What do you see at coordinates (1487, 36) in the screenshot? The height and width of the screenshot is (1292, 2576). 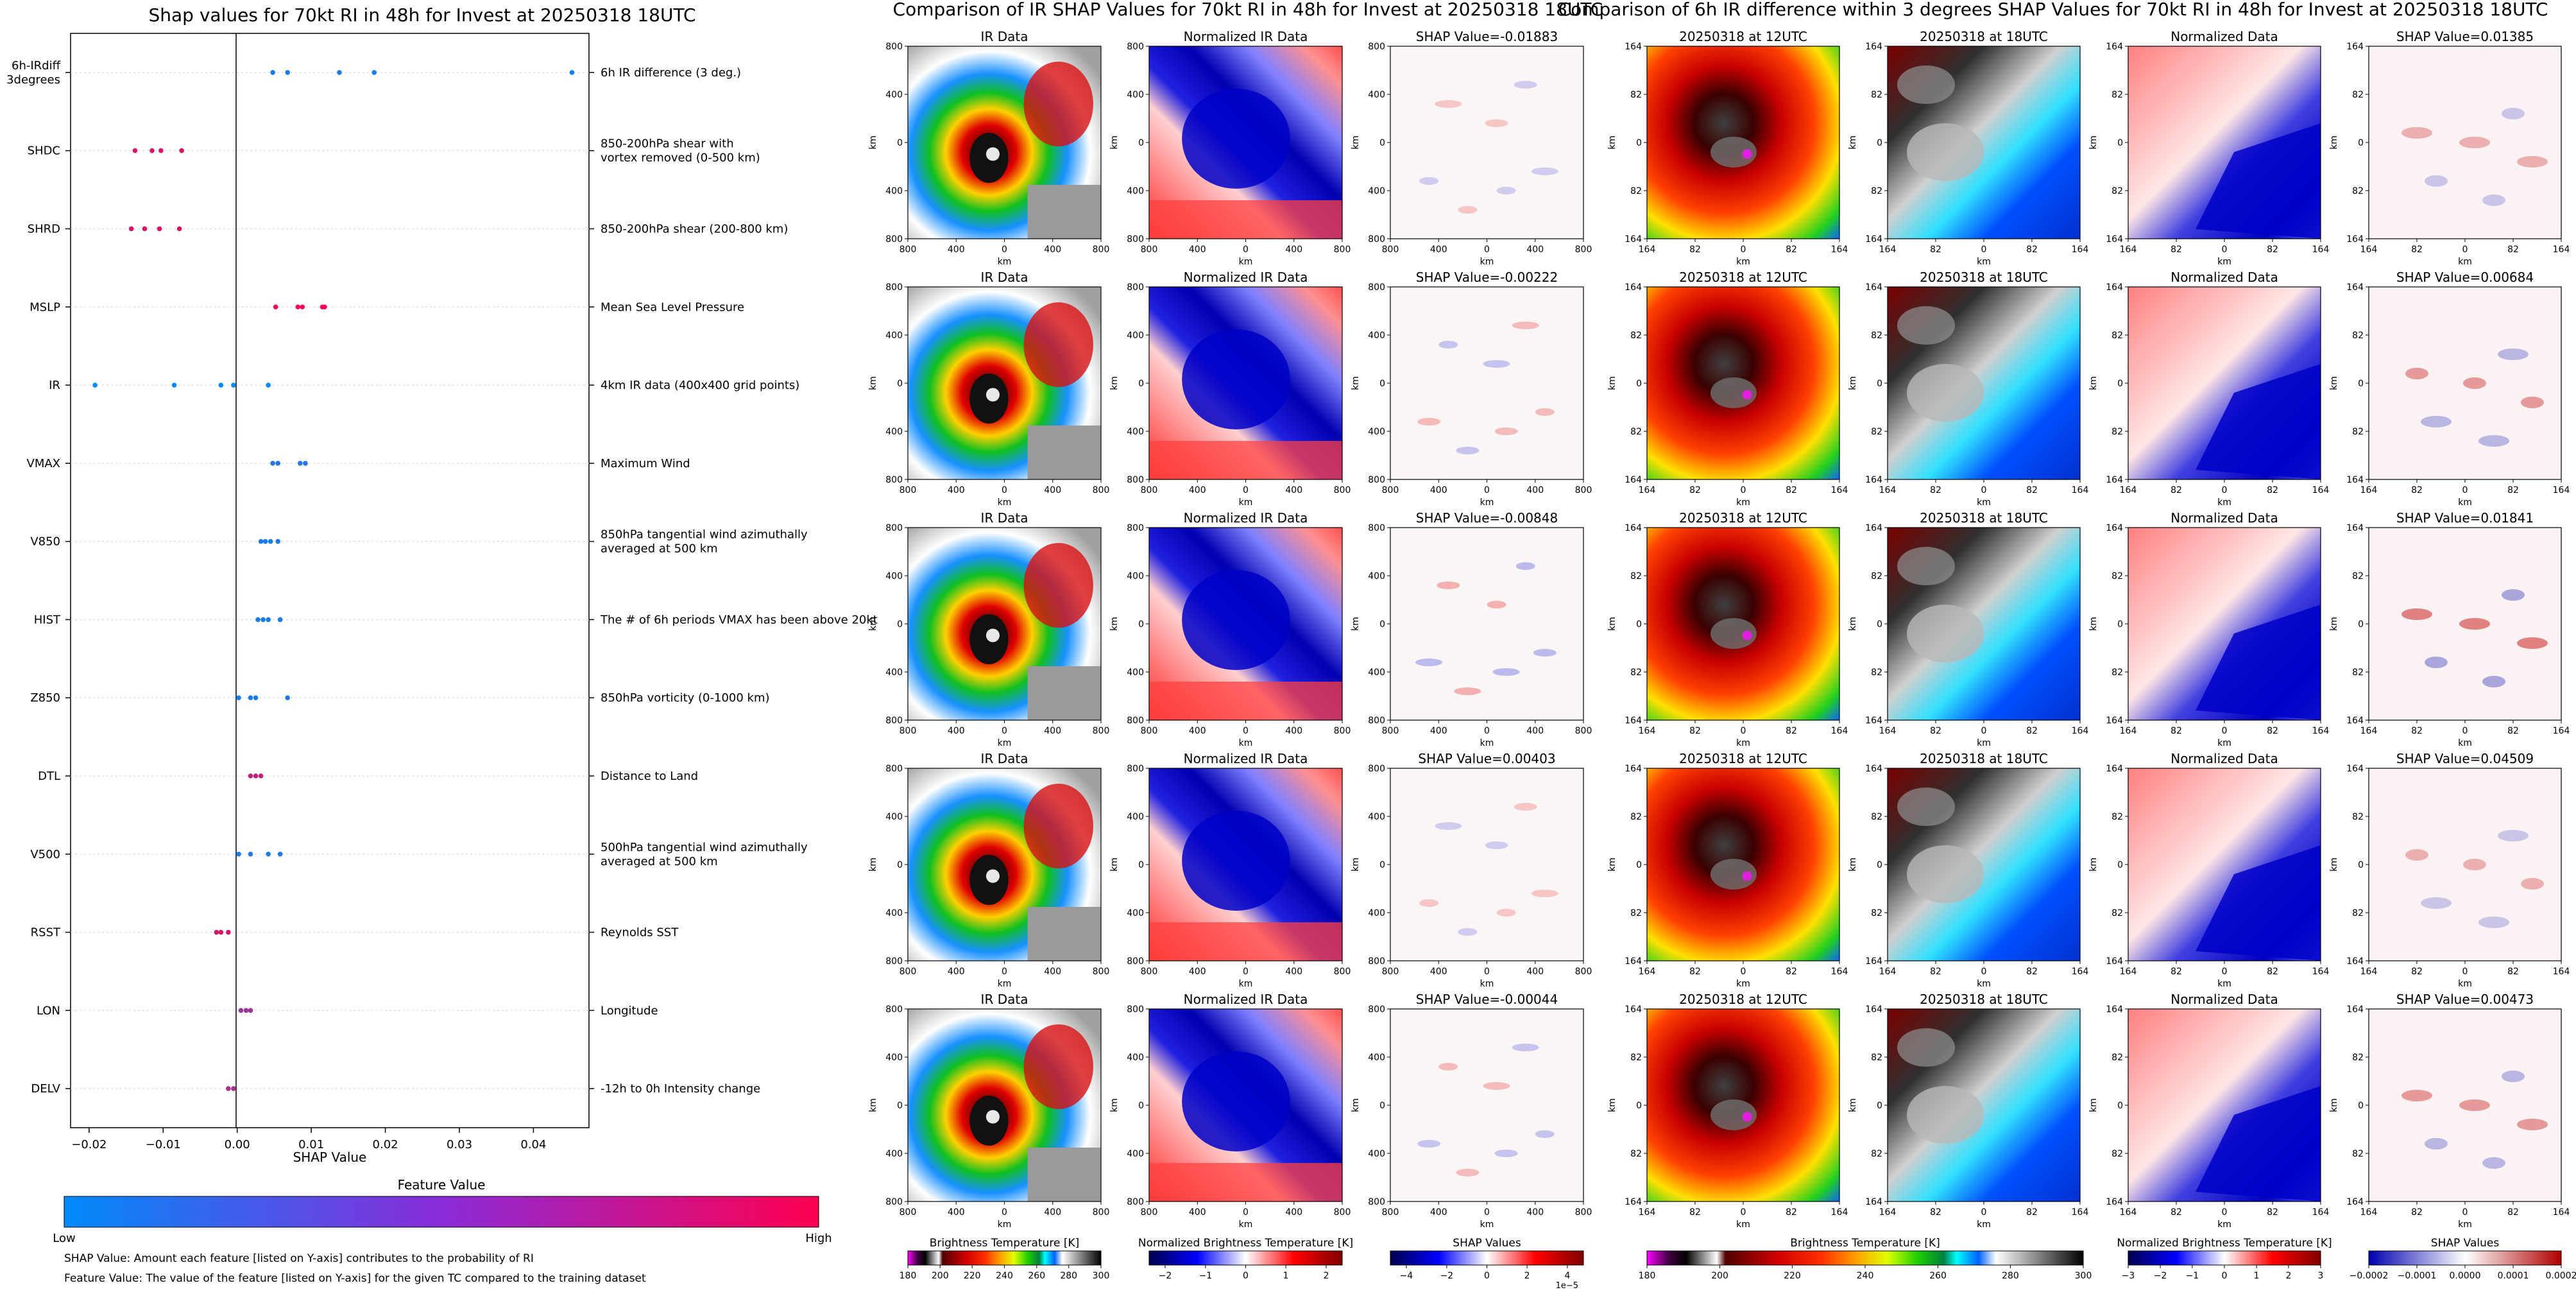 I see `panel-title: SHAP Value=-0.01883` at bounding box center [1487, 36].